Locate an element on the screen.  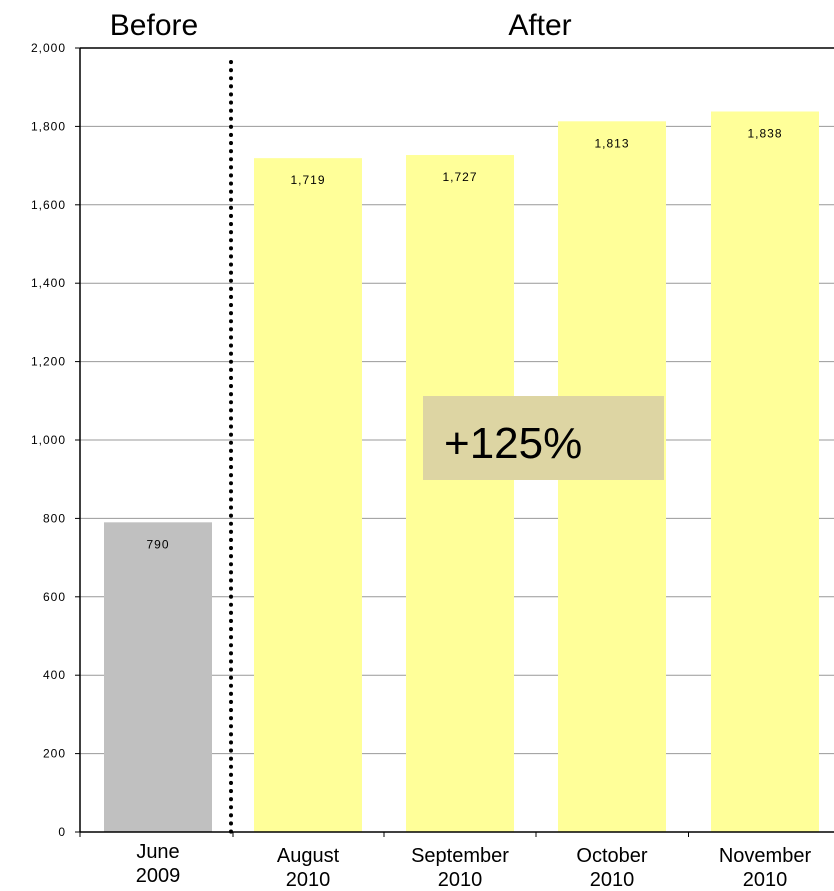
bar-value-label: 1,727 is located at coordinates (459, 177).